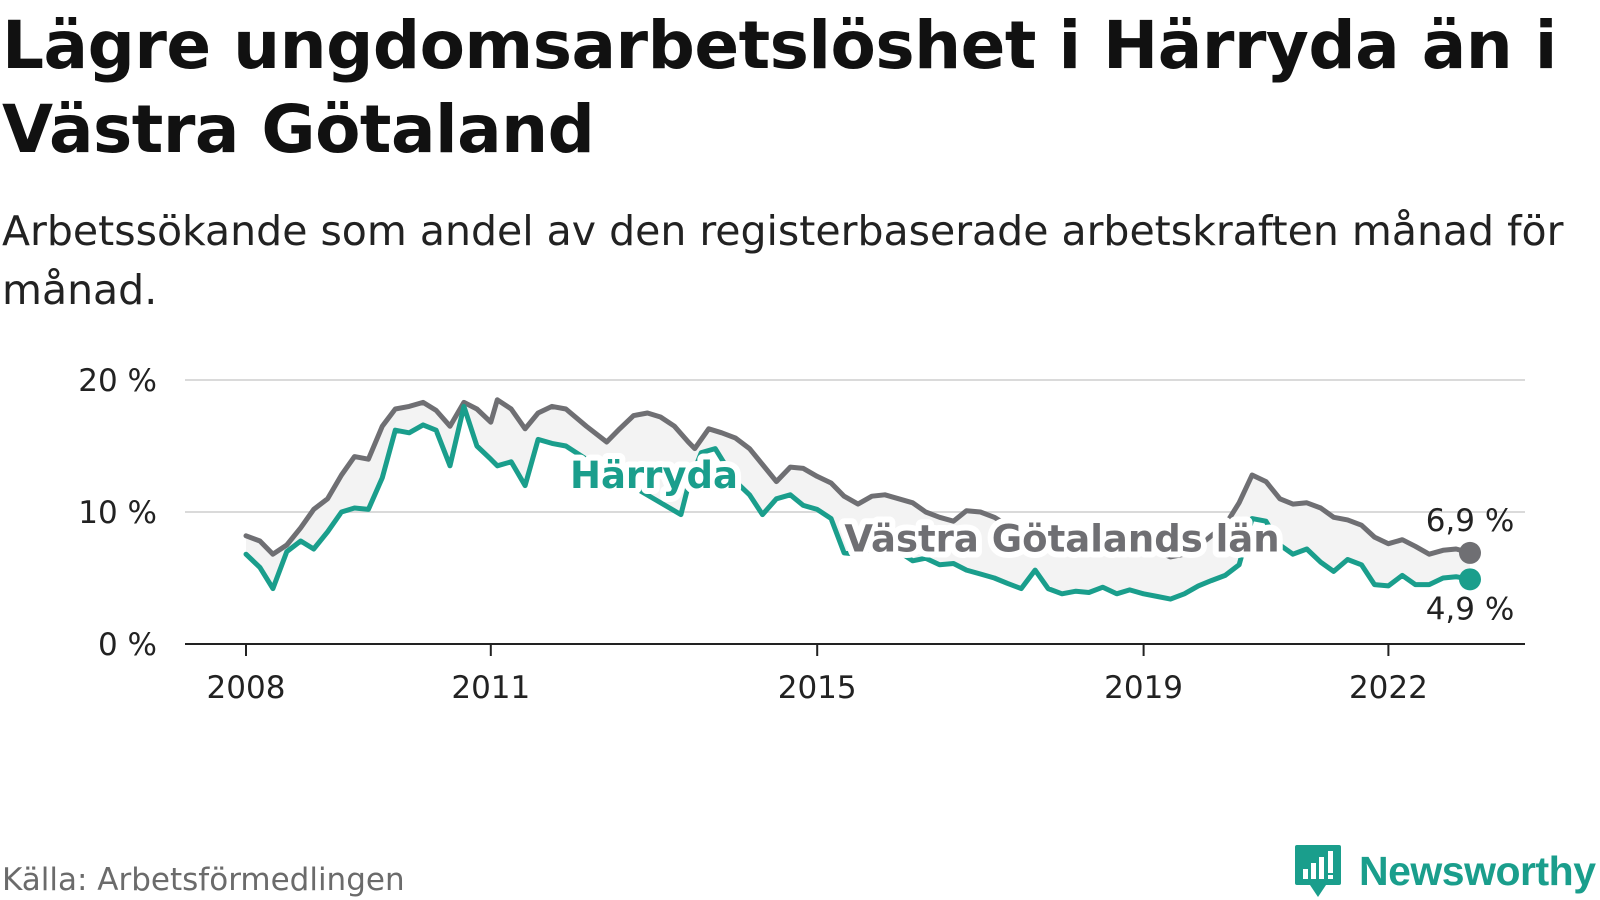  I want to click on end-markers, so click(1470, 566).